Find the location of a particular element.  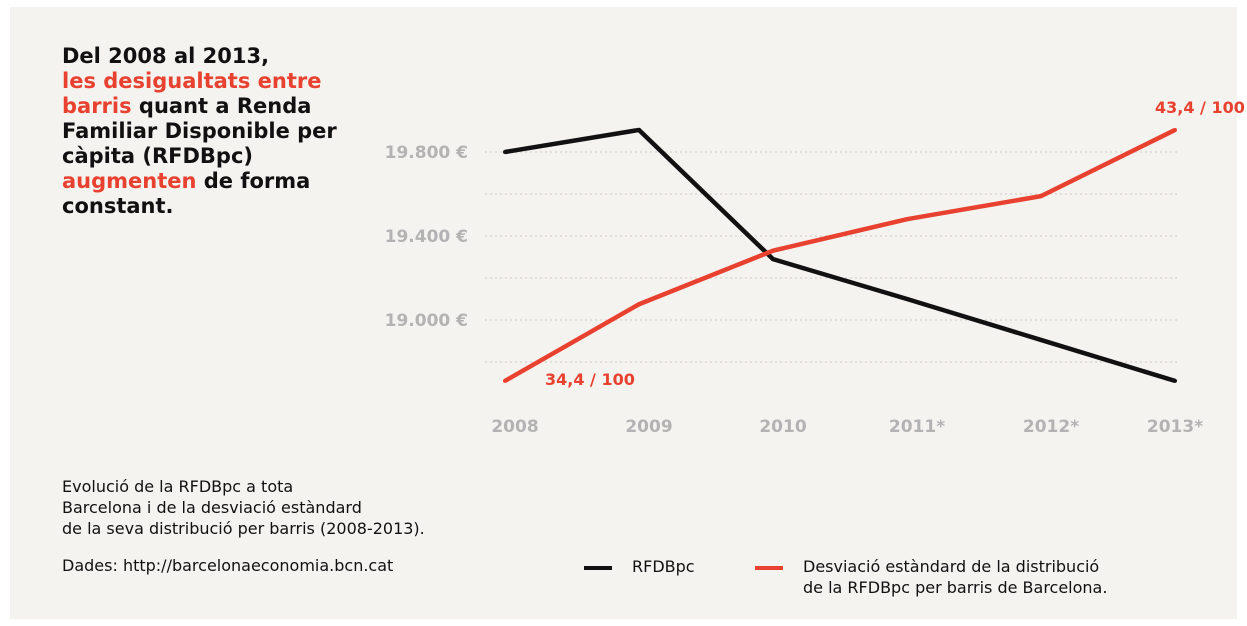

legend-item-rfdbpc: RFDBpc is located at coordinates (639, 566).